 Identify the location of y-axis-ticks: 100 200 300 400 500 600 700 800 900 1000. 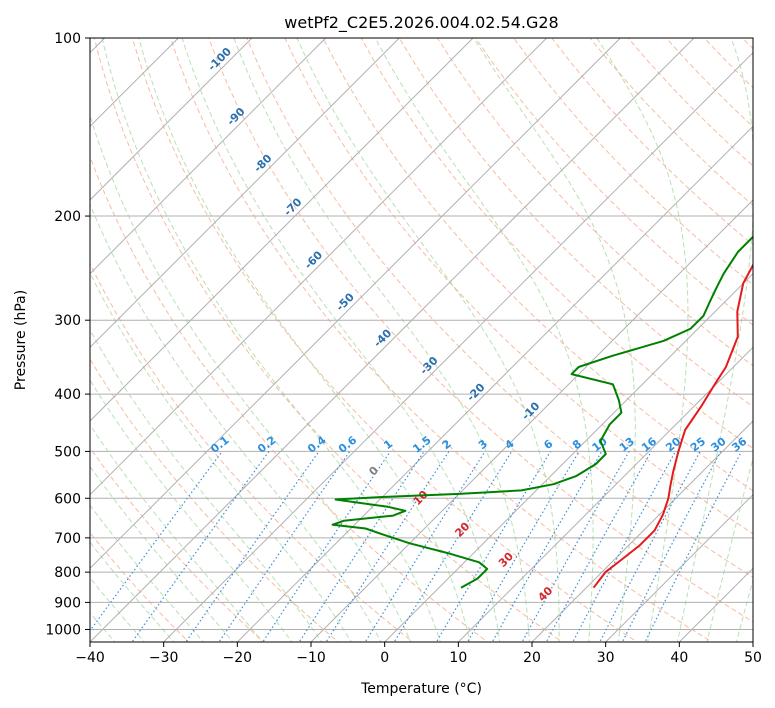
(67, 334).